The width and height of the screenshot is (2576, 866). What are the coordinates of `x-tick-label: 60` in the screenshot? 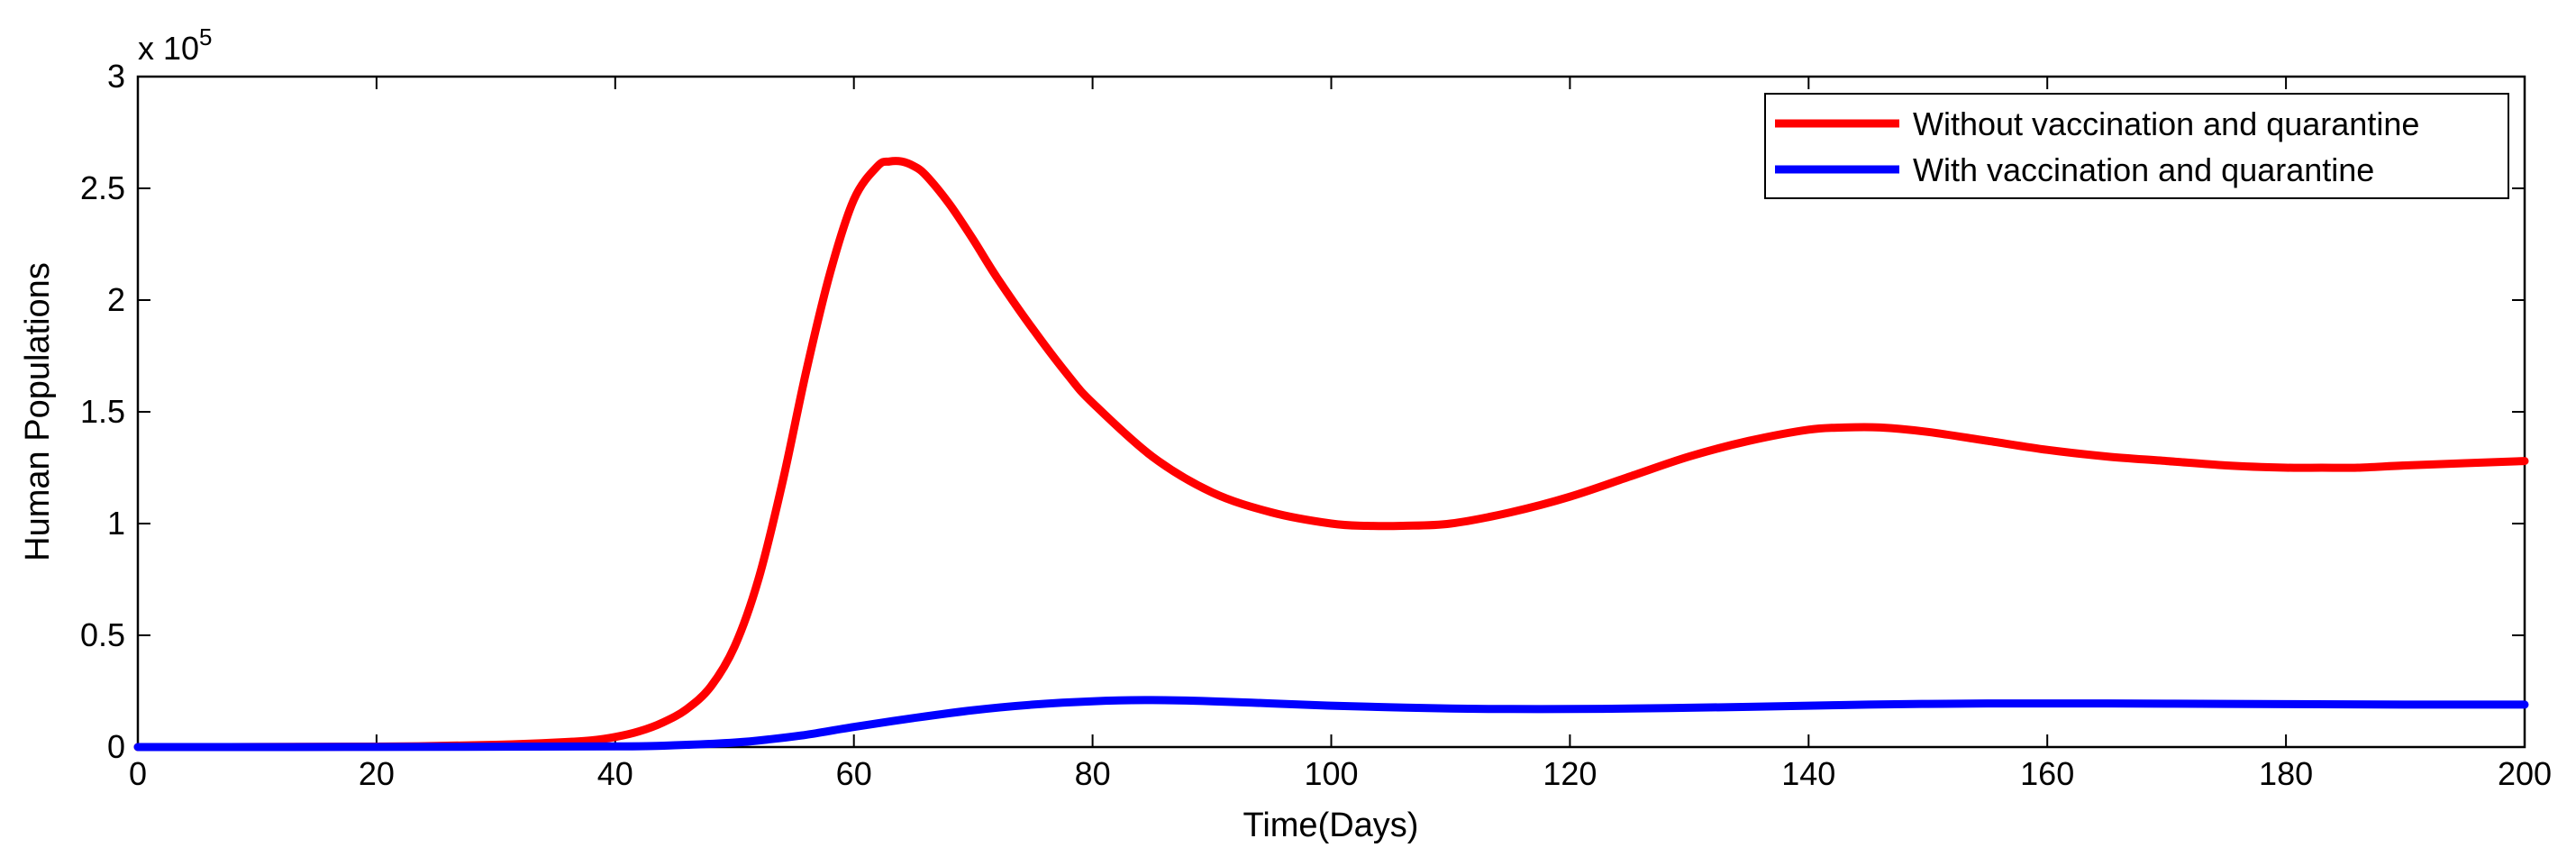 It's located at (854, 773).